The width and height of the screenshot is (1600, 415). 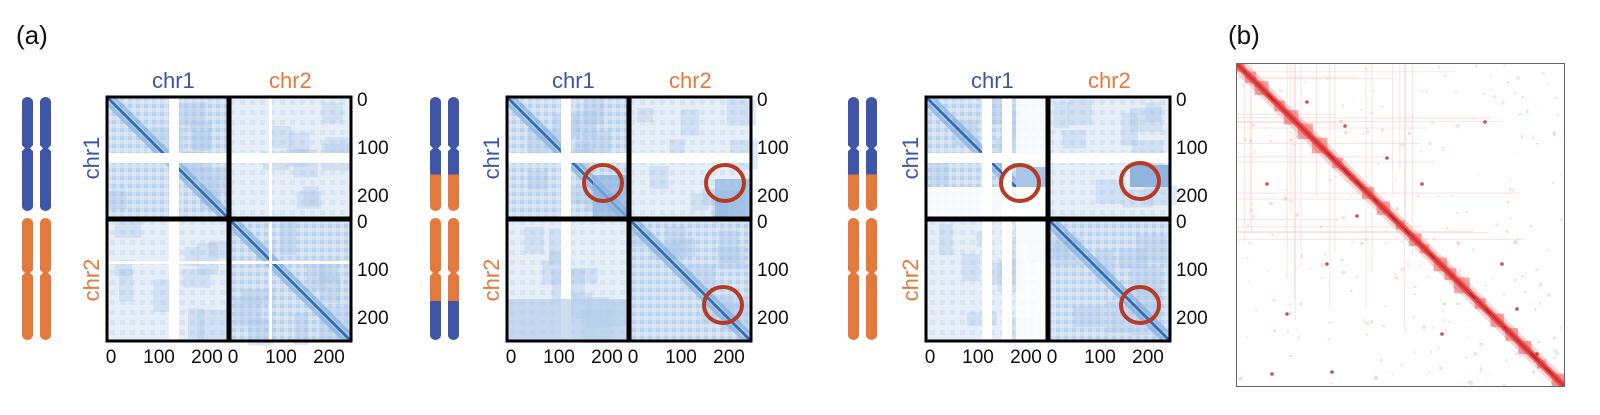 I want to click on diagonal, so click(x=290, y=280).